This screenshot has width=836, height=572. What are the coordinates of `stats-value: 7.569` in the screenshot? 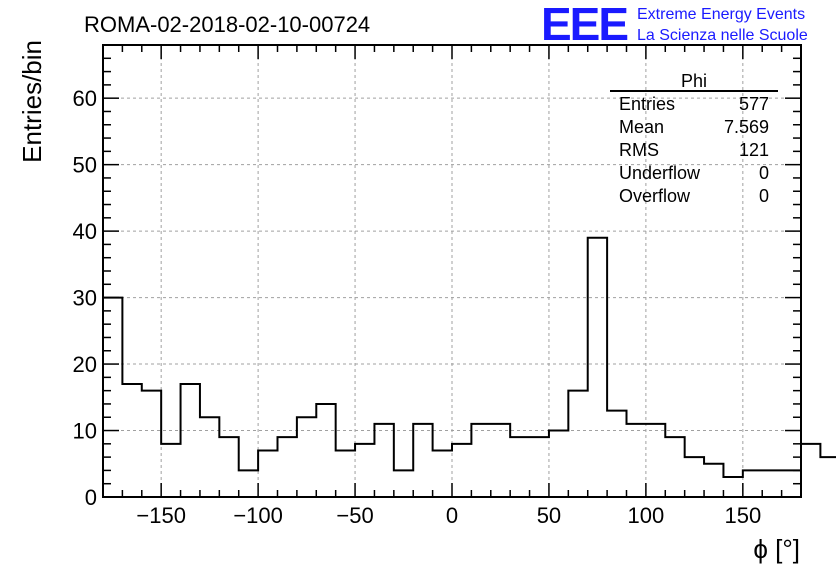 It's located at (746, 127).